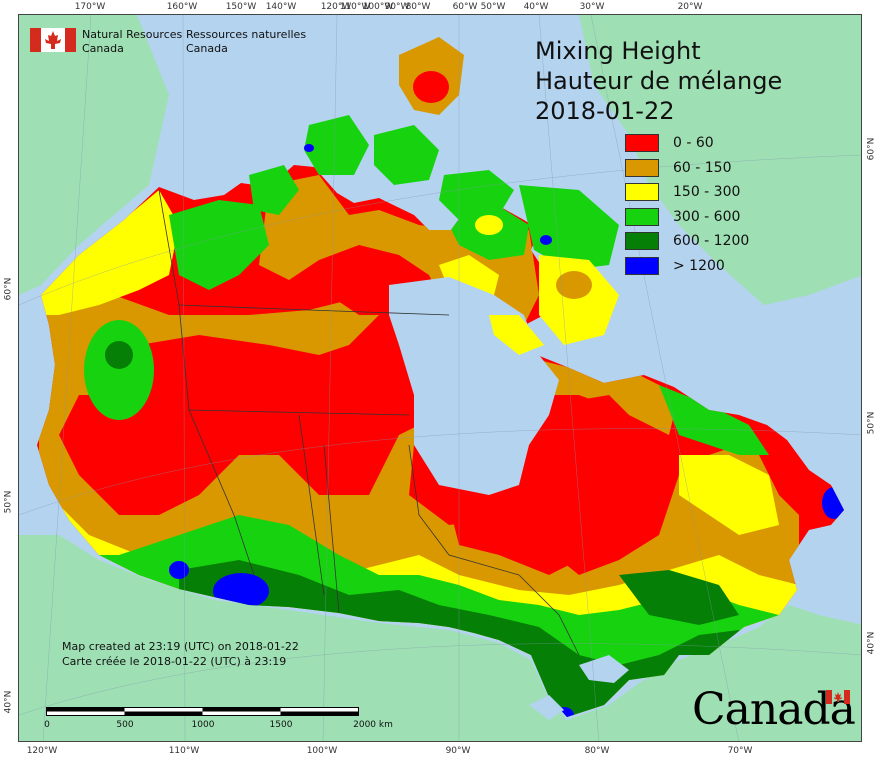 Image resolution: width=880 pixels, height=760 pixels. Describe the element at coordinates (536, 7) in the screenshot. I see `lon-label: 40°W` at that location.